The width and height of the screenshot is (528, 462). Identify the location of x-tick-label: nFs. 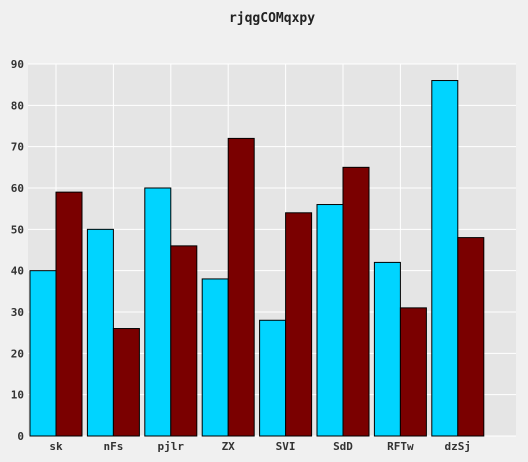
(113, 446).